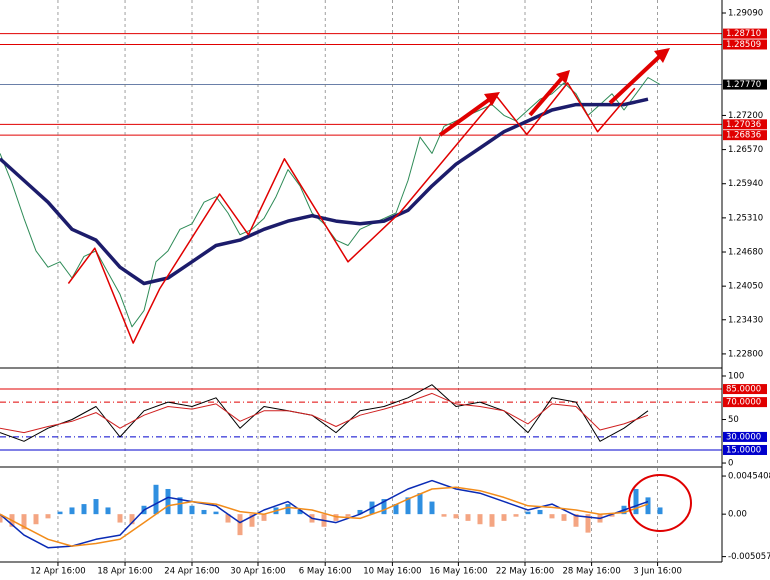 Image resolution: width=770 pixels, height=580 pixels. I want to click on x-tick-label: 18 Apr 16:00, so click(124, 572).